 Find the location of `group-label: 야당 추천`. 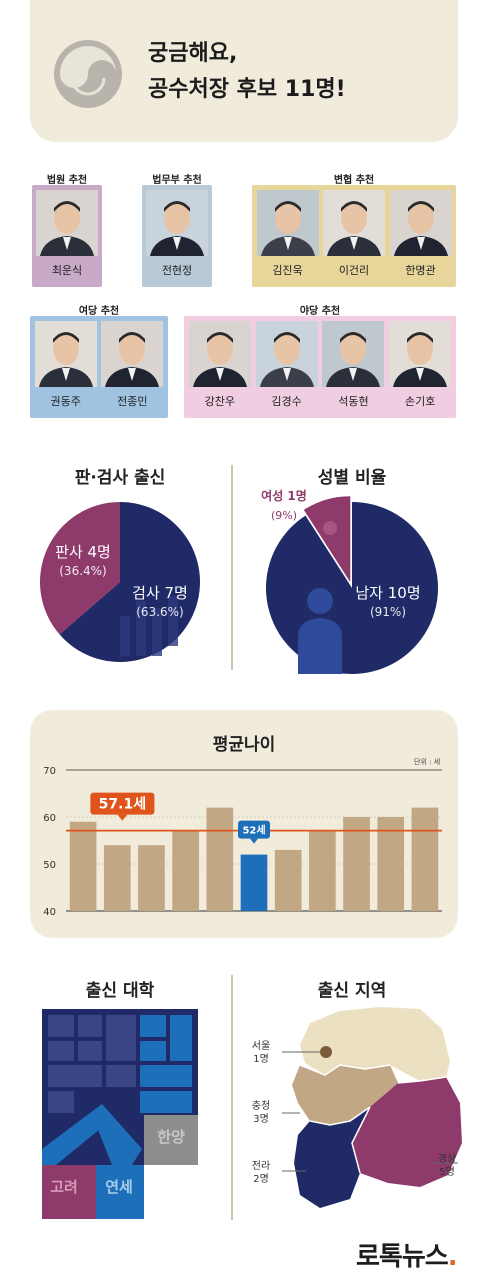

group-label: 야당 추천 is located at coordinates (320, 311).